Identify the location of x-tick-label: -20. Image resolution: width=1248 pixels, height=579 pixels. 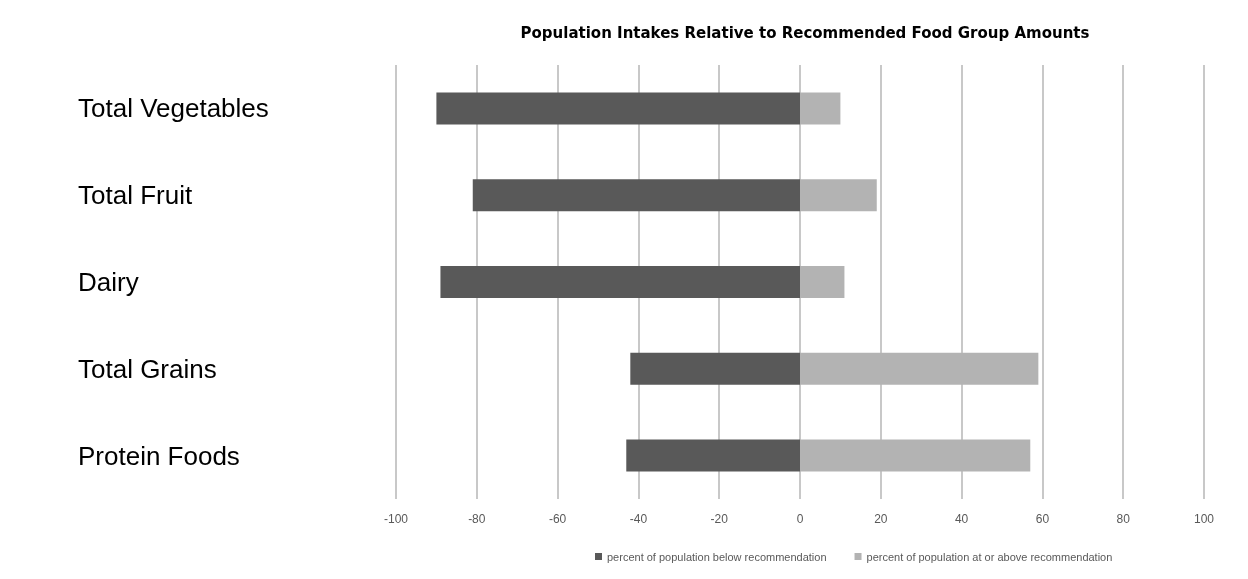
(719, 519).